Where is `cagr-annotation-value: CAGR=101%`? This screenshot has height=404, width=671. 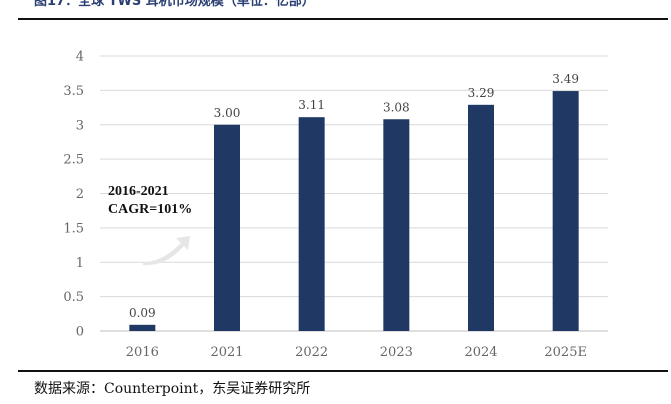
cagr-annotation-value: CAGR=101% is located at coordinates (150, 209).